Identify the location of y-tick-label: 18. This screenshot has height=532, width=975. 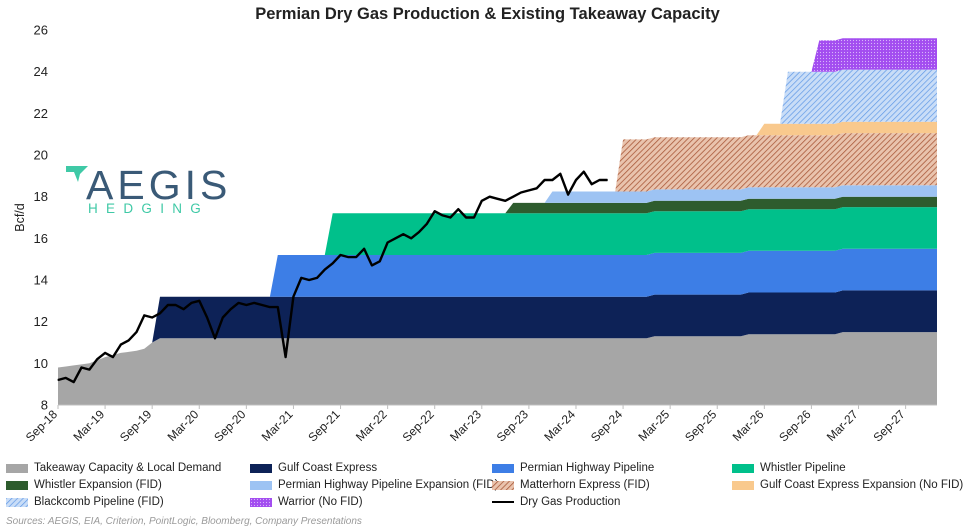
(41, 196).